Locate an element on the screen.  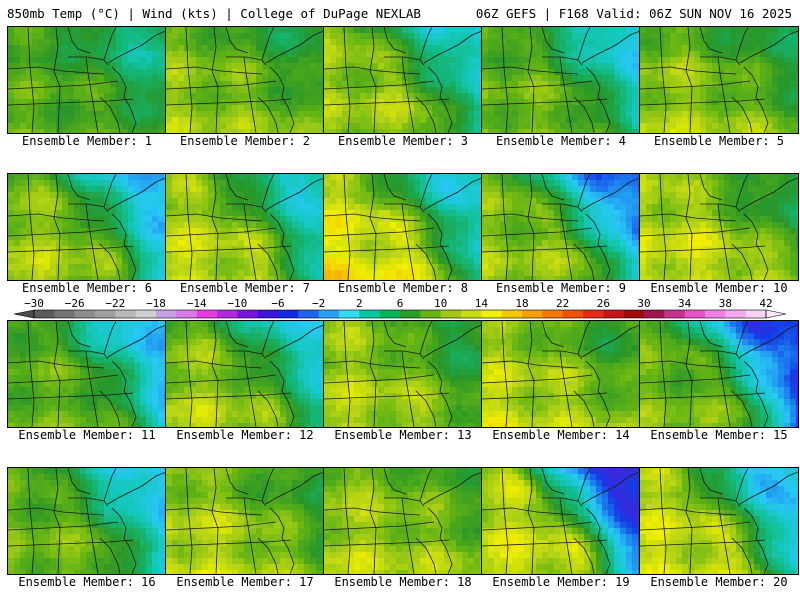
ensemble-member-label: Ensemble Member: 12 is located at coordinates (245, 435).